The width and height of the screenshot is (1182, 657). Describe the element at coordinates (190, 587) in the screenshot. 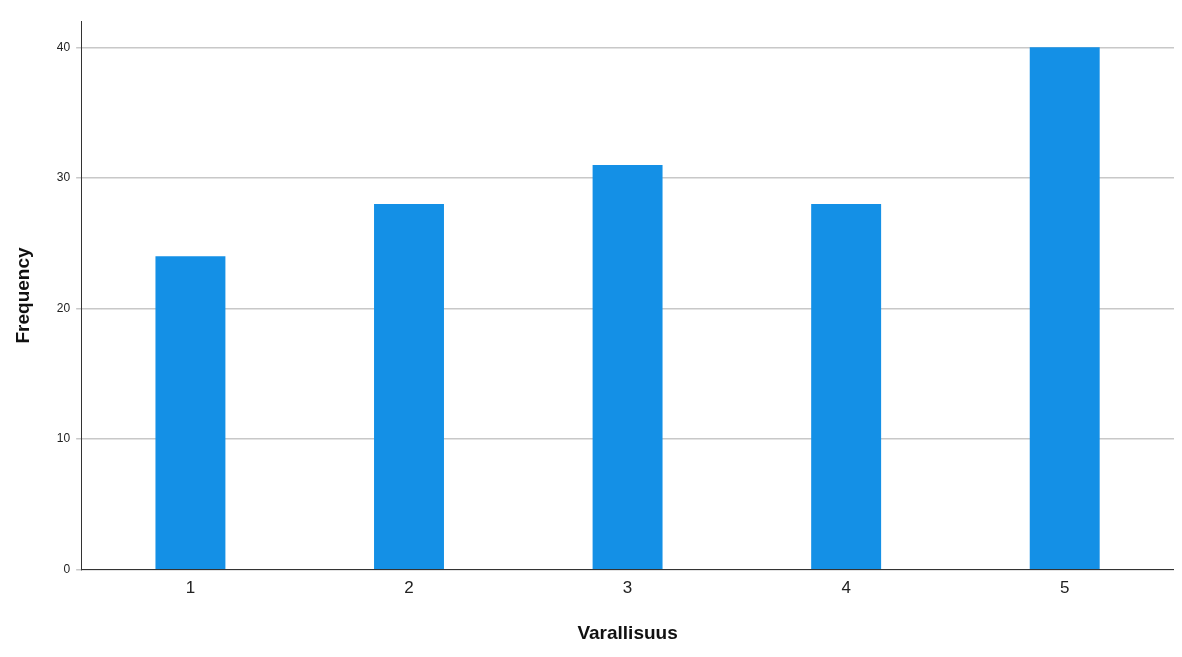

I see `x-tick-label: 1` at that location.